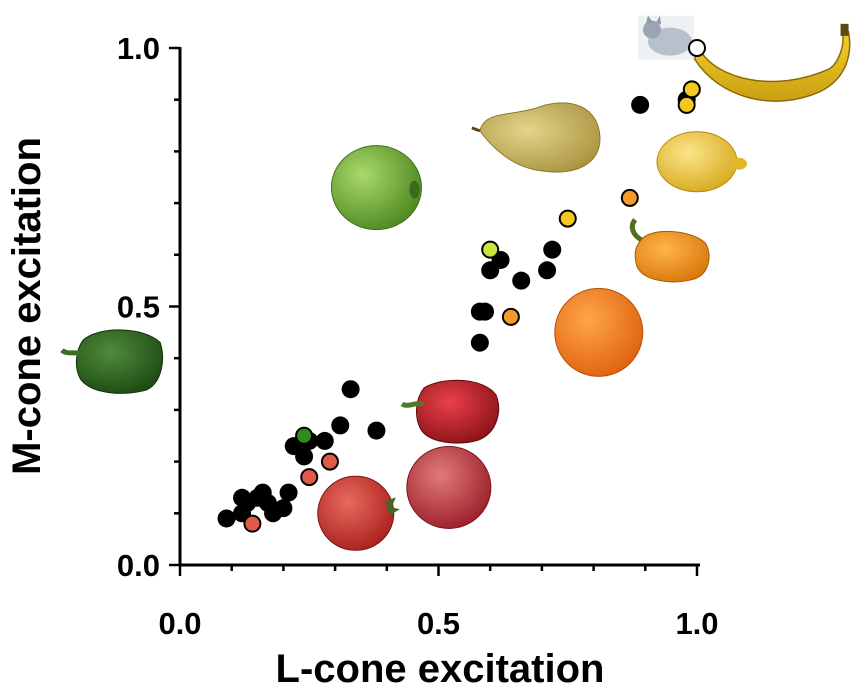  I want to click on x-tick-label: 0.0, so click(179, 623).